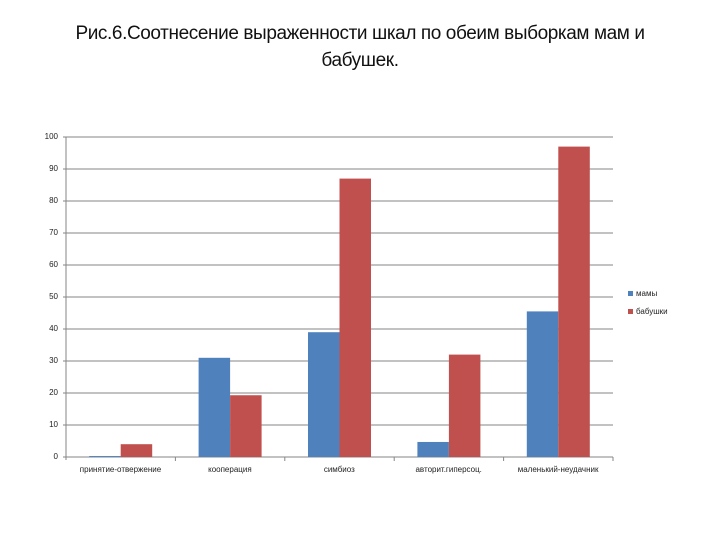 The height and width of the screenshot is (540, 720). I want to click on x-category-label: симбиоз, so click(339, 469).